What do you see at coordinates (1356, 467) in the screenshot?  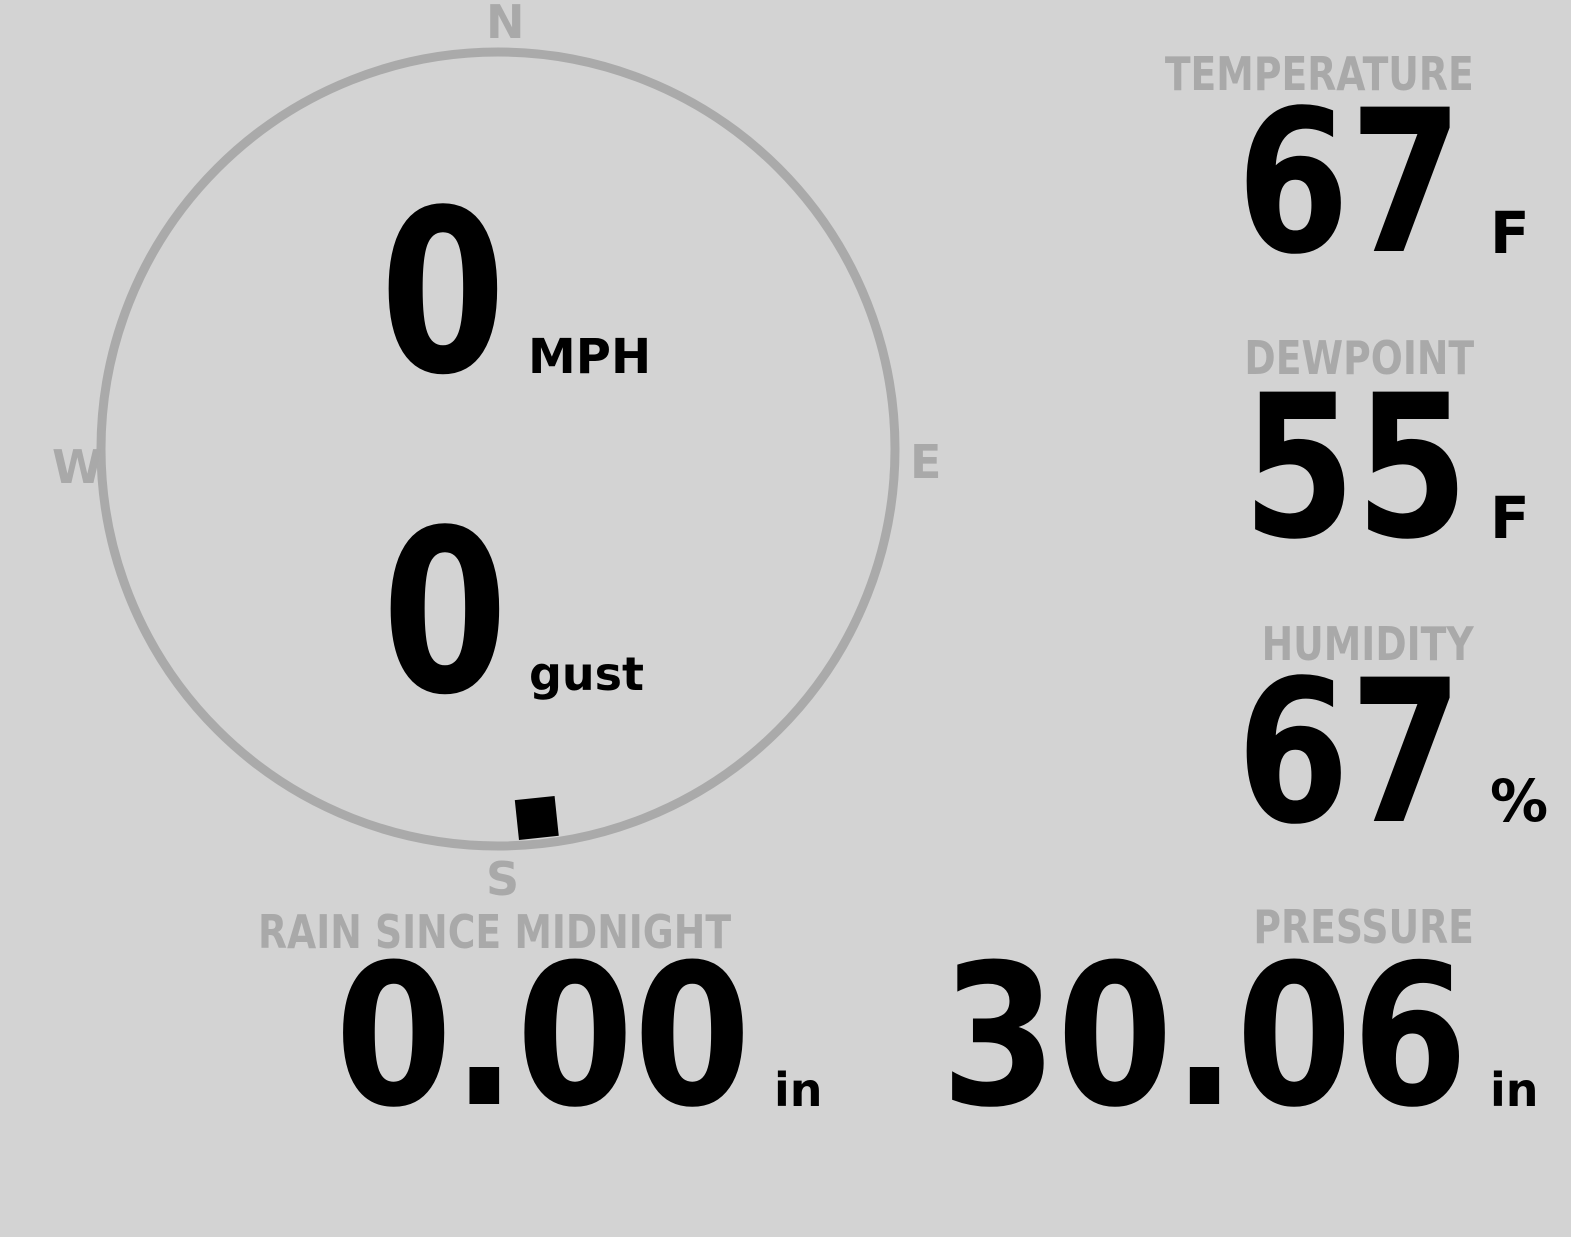 I see `dewpoint-value: 55` at bounding box center [1356, 467].